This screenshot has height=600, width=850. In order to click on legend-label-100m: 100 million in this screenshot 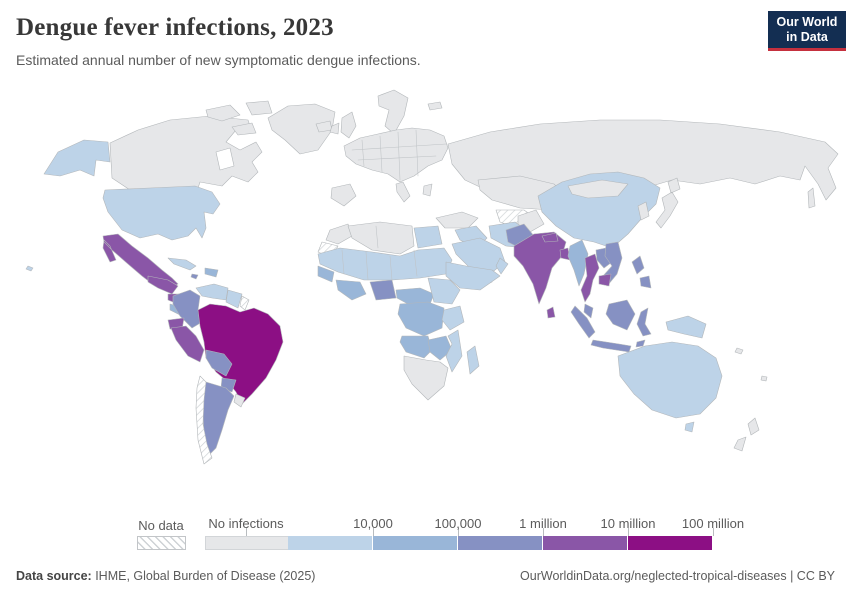, I will do `click(713, 523)`.